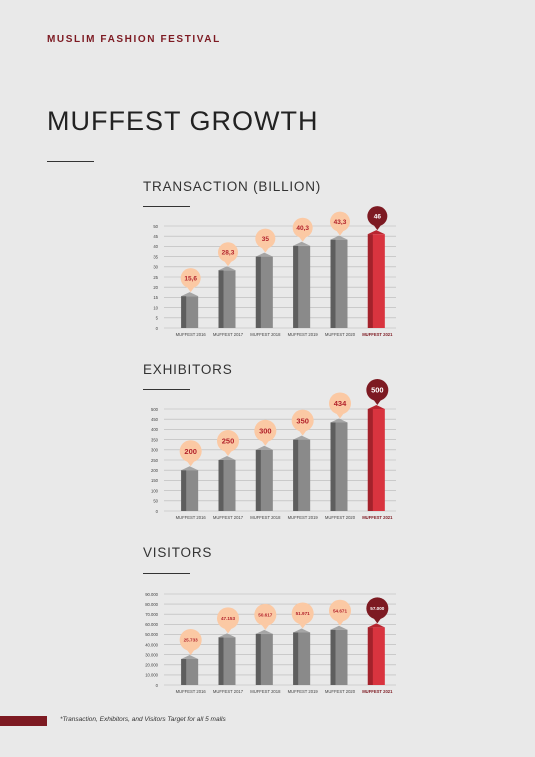  What do you see at coordinates (151, 665) in the screenshot?
I see `y-tick-label: 20.000` at bounding box center [151, 665].